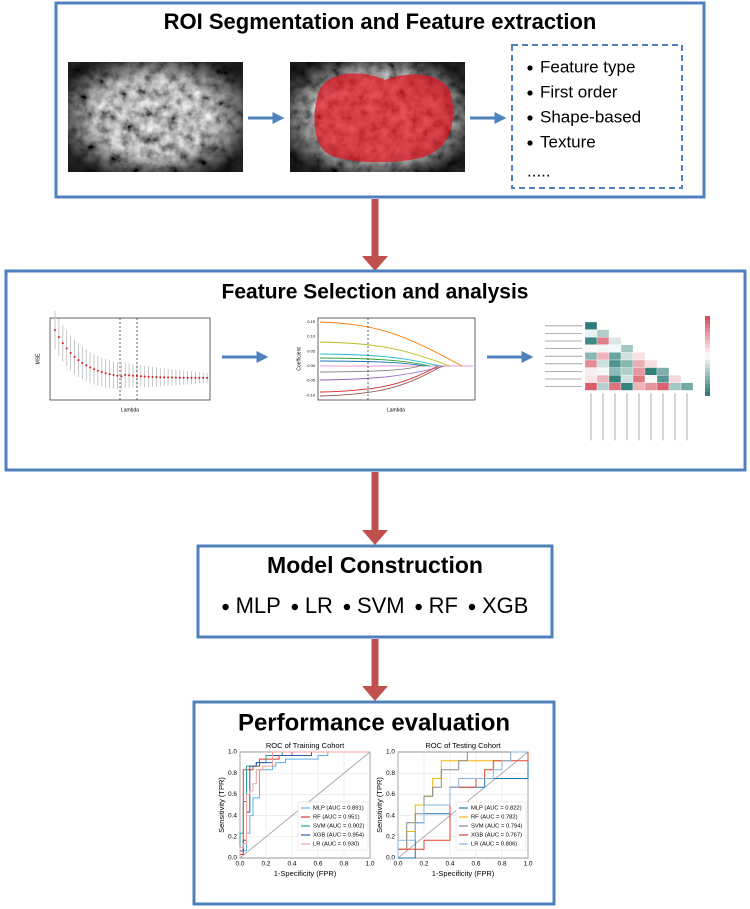  Describe the element at coordinates (311, 350) in the screenshot. I see `y-tick-label: 0.05` at that location.